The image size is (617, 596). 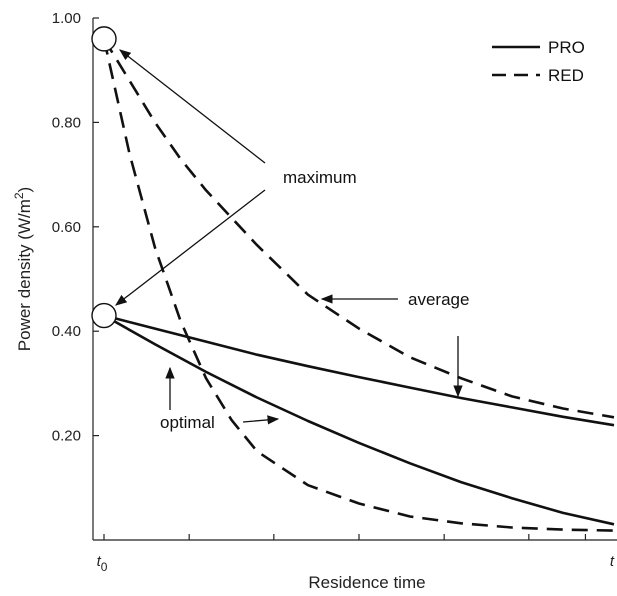 I want to click on x-axis-title: Residence time, so click(x=366, y=582).